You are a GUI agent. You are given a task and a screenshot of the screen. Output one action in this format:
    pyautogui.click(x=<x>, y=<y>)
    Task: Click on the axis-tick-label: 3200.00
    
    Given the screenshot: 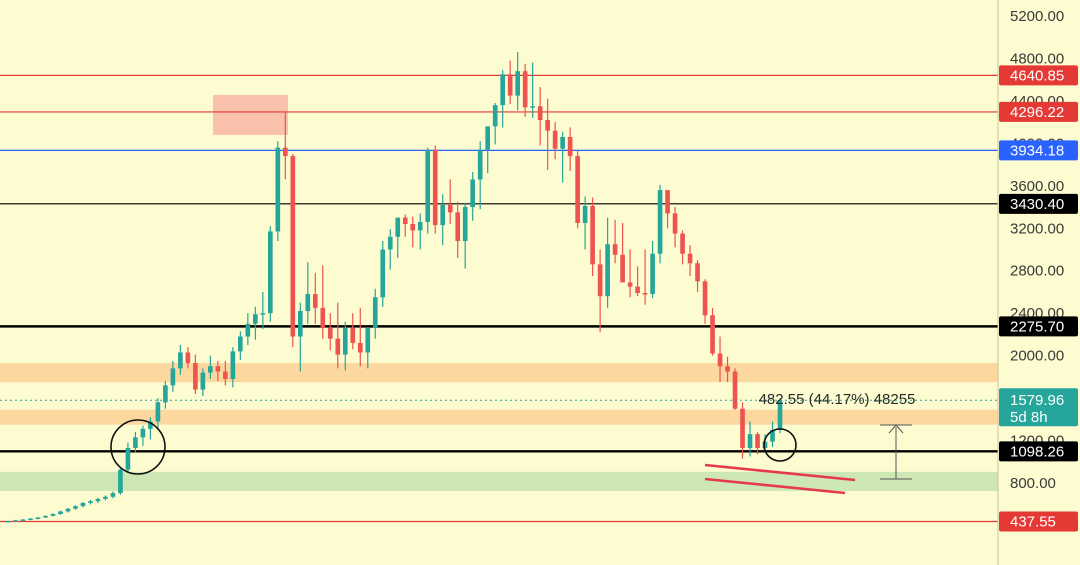 What is the action you would take?
    pyautogui.click(x=1037, y=228)
    